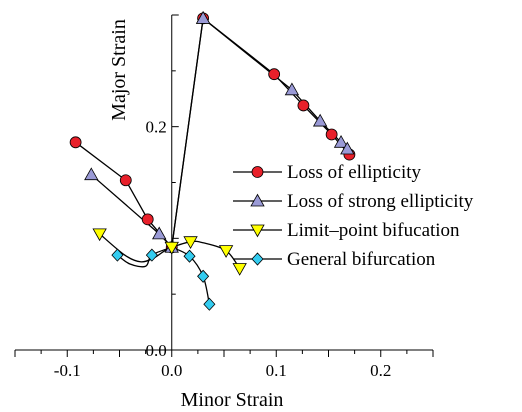  I want to click on x-tick-label: 0.2, so click(380, 370).